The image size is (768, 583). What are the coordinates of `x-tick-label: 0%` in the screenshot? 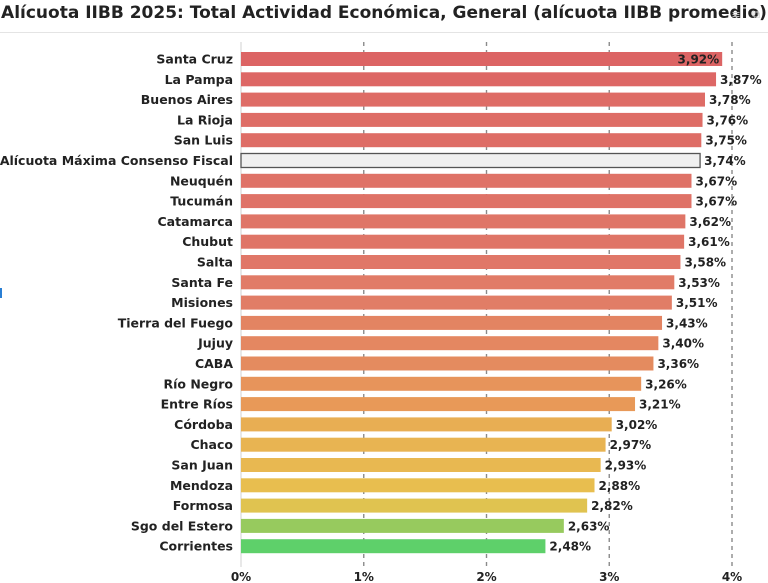 It's located at (241, 576).